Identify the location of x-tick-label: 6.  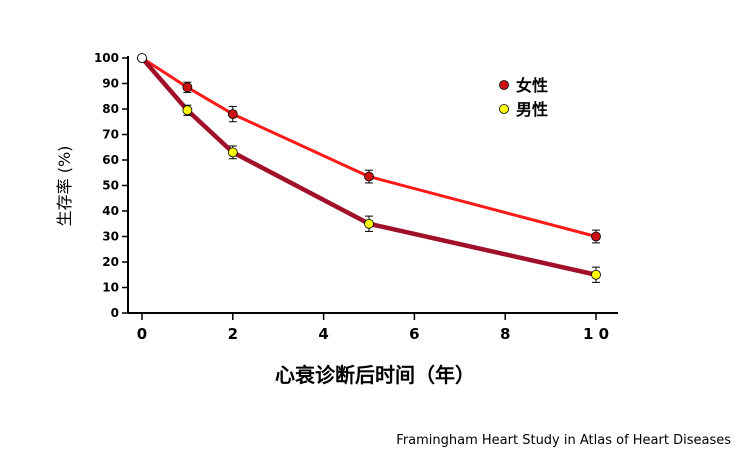
(414, 334).